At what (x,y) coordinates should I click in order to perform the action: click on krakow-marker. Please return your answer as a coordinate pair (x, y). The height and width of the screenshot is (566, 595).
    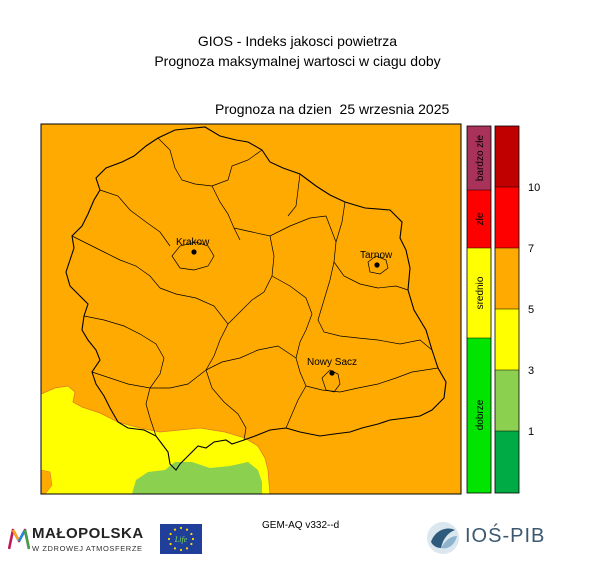
    Looking at the image, I should click on (194, 252).